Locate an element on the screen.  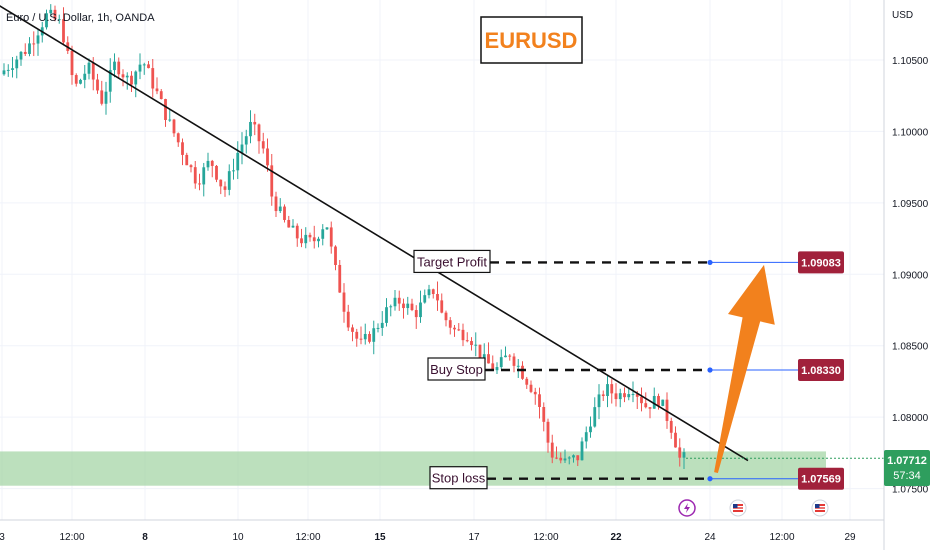
level-price-label: 1.07569 is located at coordinates (821, 480).